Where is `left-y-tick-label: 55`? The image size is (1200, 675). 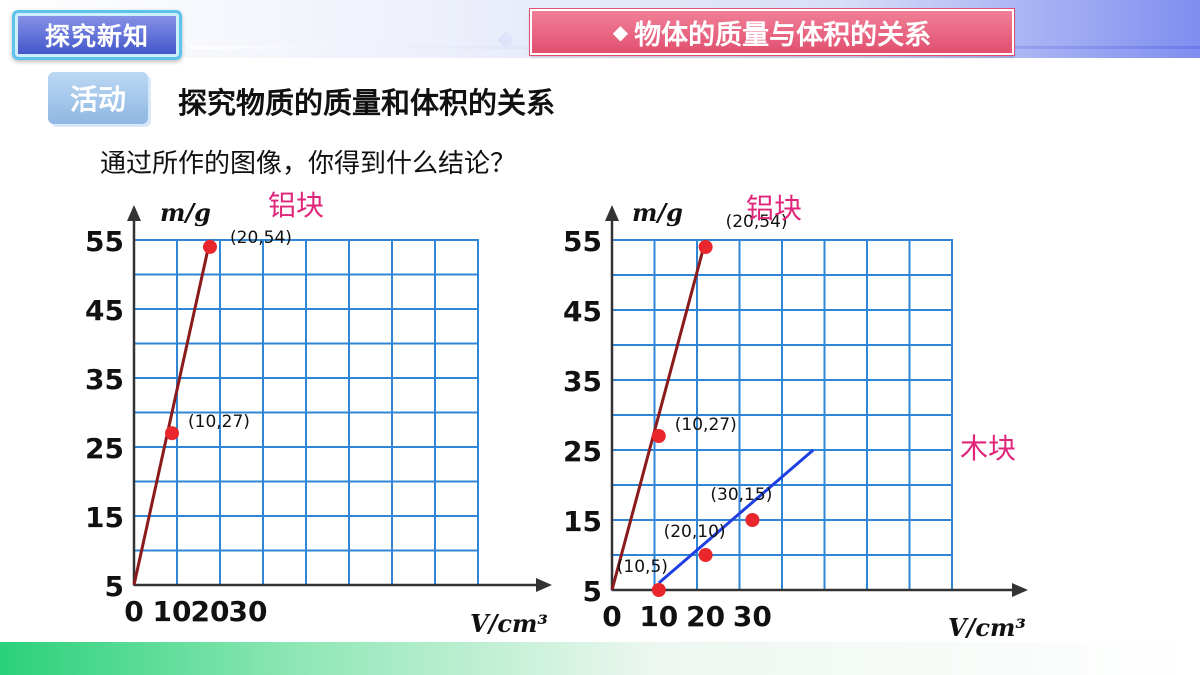
left-y-tick-label: 55 is located at coordinates (104, 241).